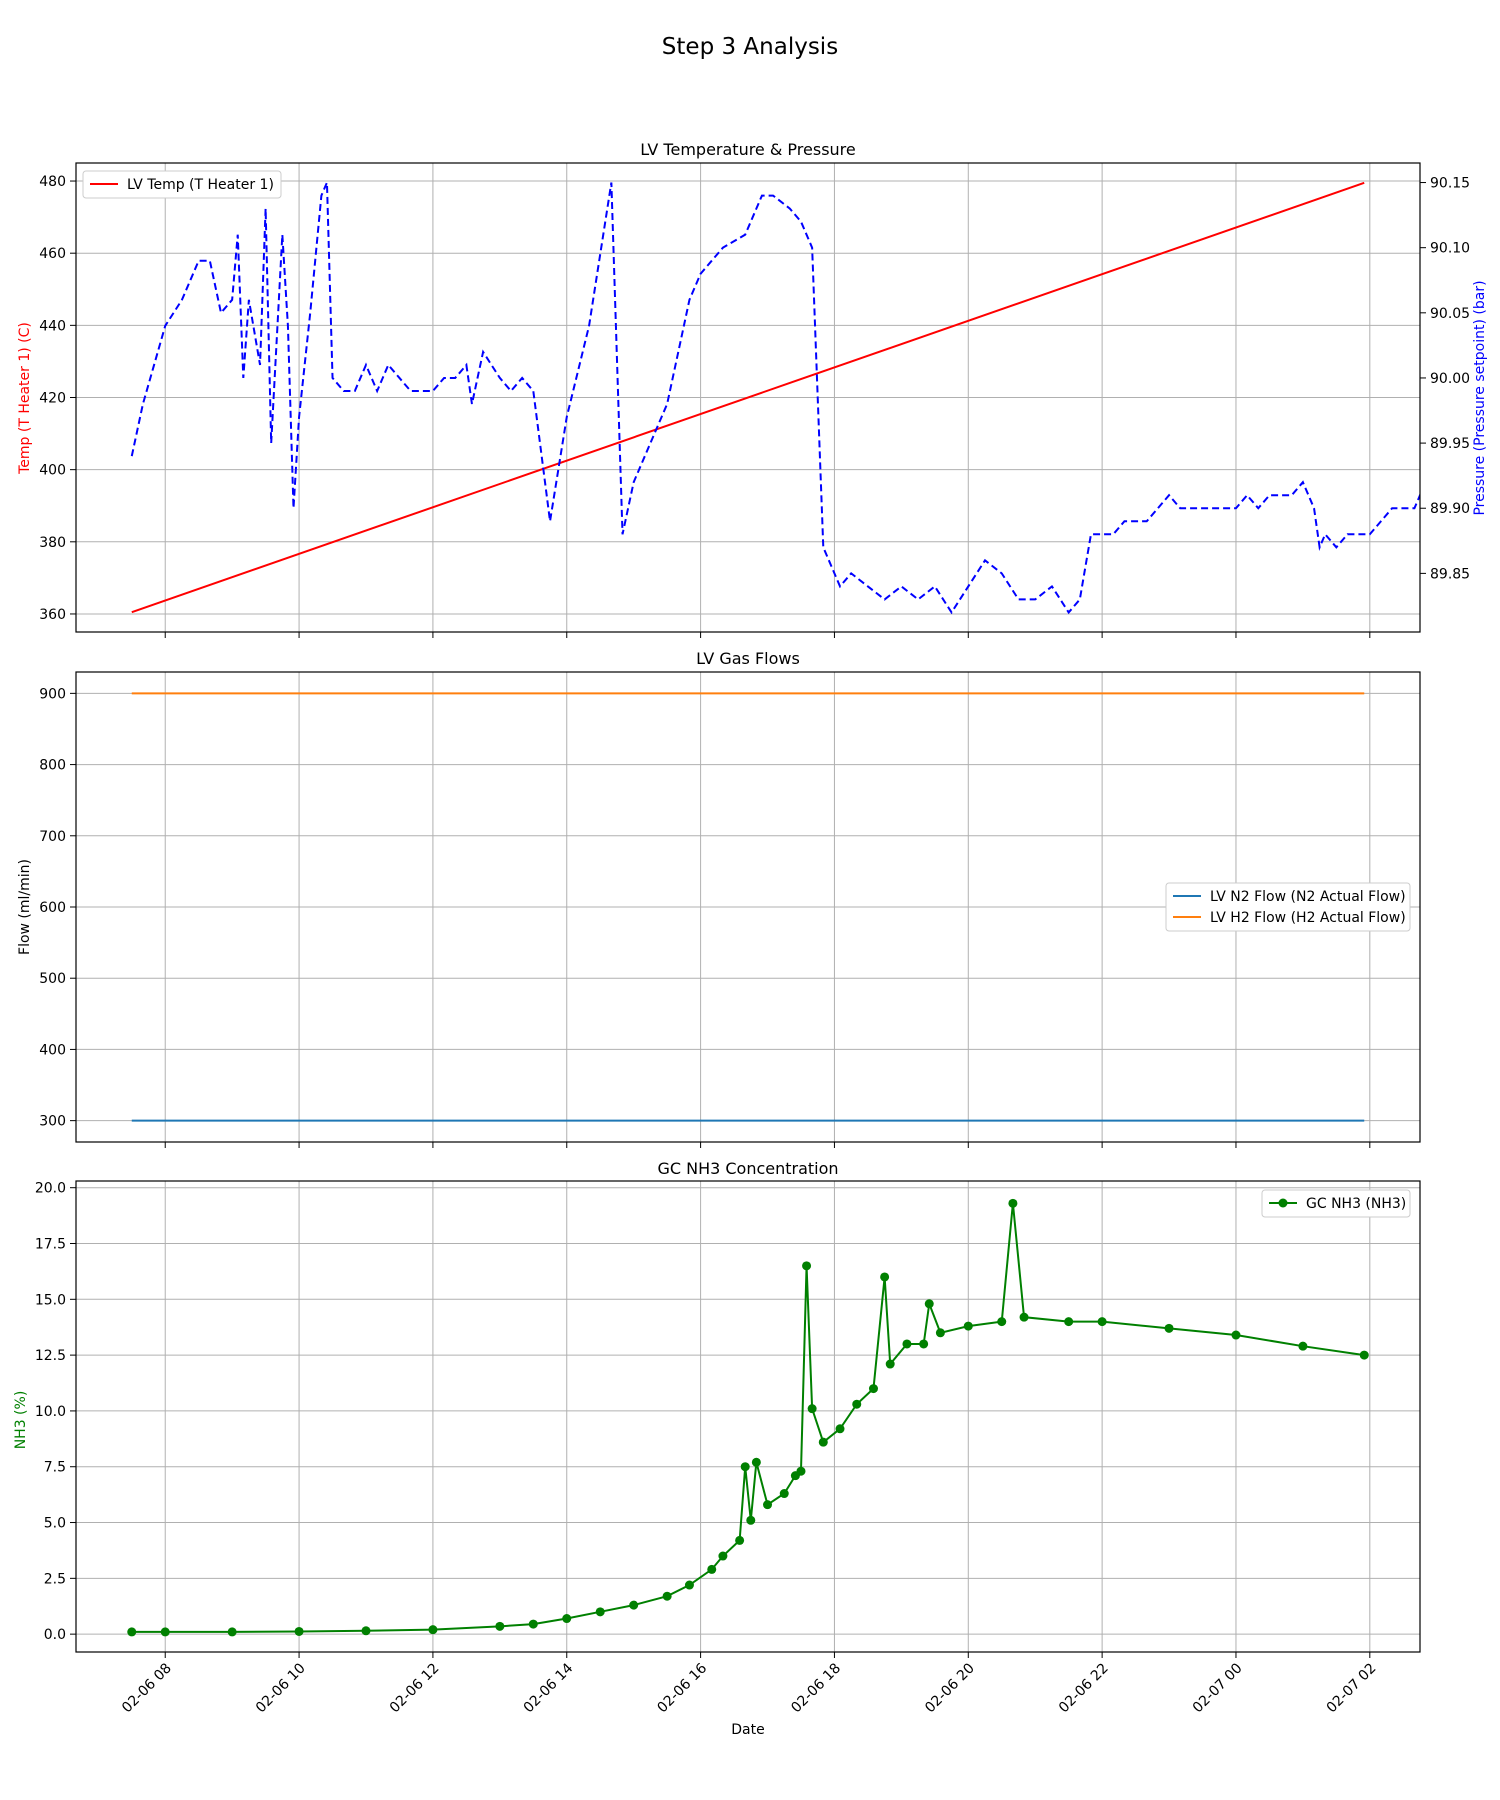  Describe the element at coordinates (1450, 184) in the screenshot. I see `y2-tick-label: 90.15` at that location.